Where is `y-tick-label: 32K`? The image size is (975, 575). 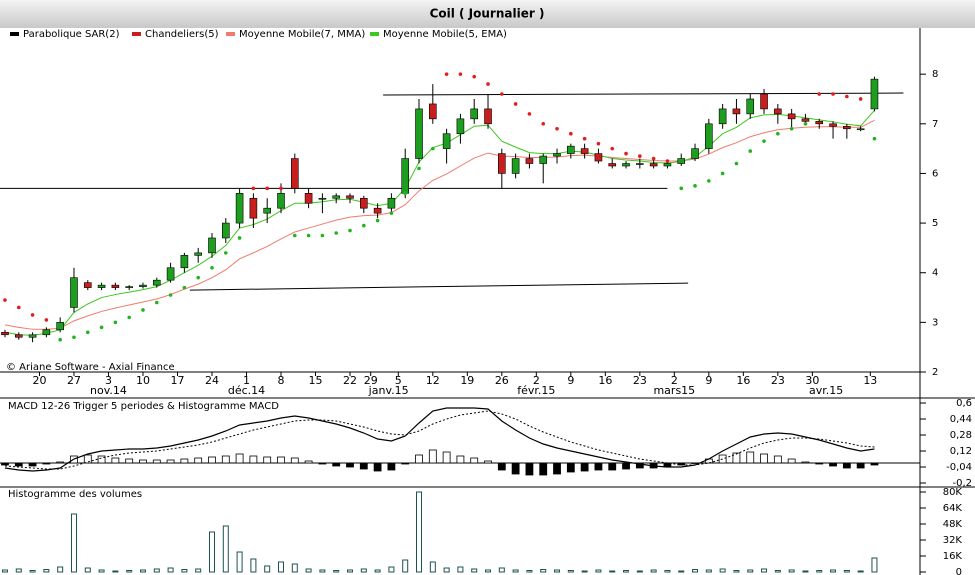 y-tick-label: 32K is located at coordinates (953, 540).